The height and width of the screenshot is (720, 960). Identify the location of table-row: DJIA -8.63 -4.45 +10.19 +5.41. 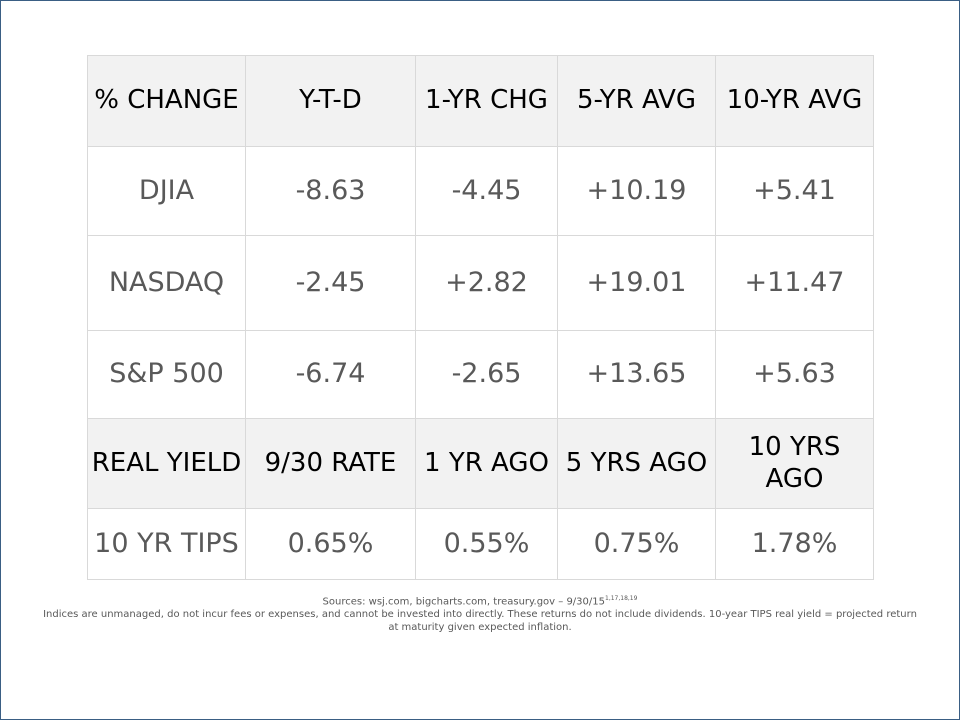
(480, 191).